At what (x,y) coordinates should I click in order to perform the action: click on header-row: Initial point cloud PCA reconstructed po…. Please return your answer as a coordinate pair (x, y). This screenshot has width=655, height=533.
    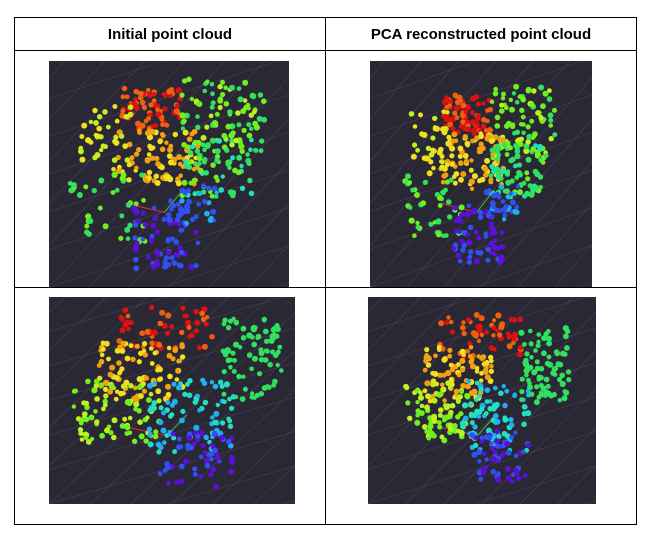
    Looking at the image, I should click on (325, 34).